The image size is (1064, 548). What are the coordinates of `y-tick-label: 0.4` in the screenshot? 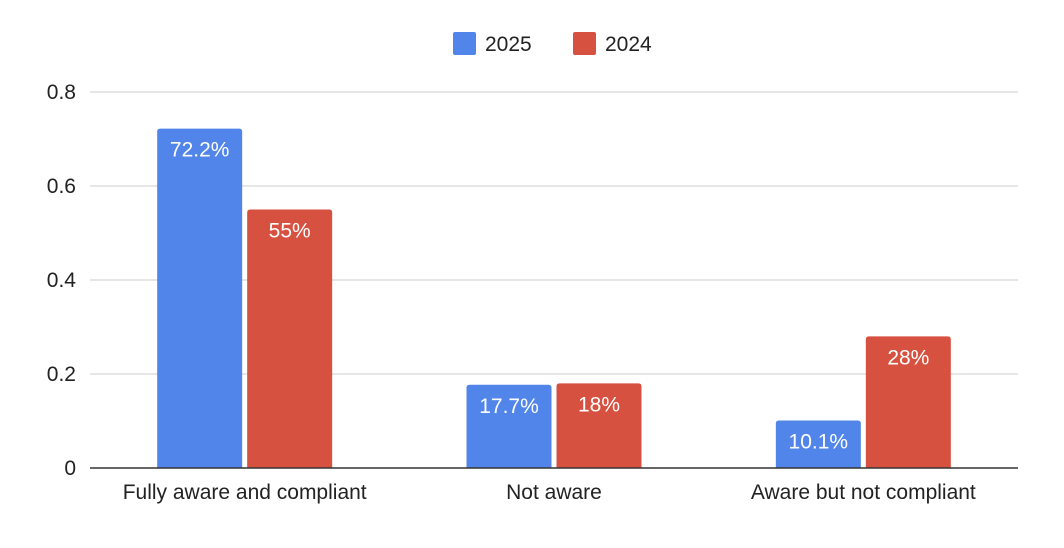 It's located at (62, 280).